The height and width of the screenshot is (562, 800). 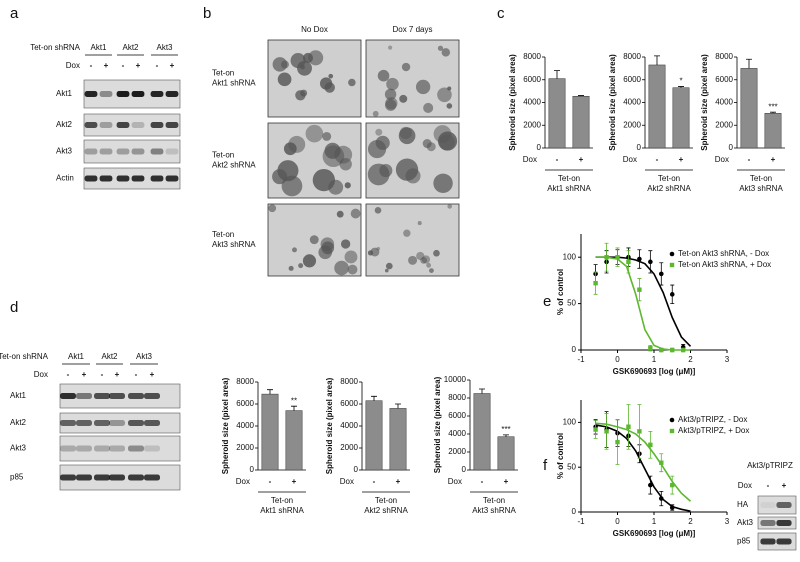 I want to click on legend-label: Akt3/pTRIPZ, + Dox, so click(x=713, y=430).